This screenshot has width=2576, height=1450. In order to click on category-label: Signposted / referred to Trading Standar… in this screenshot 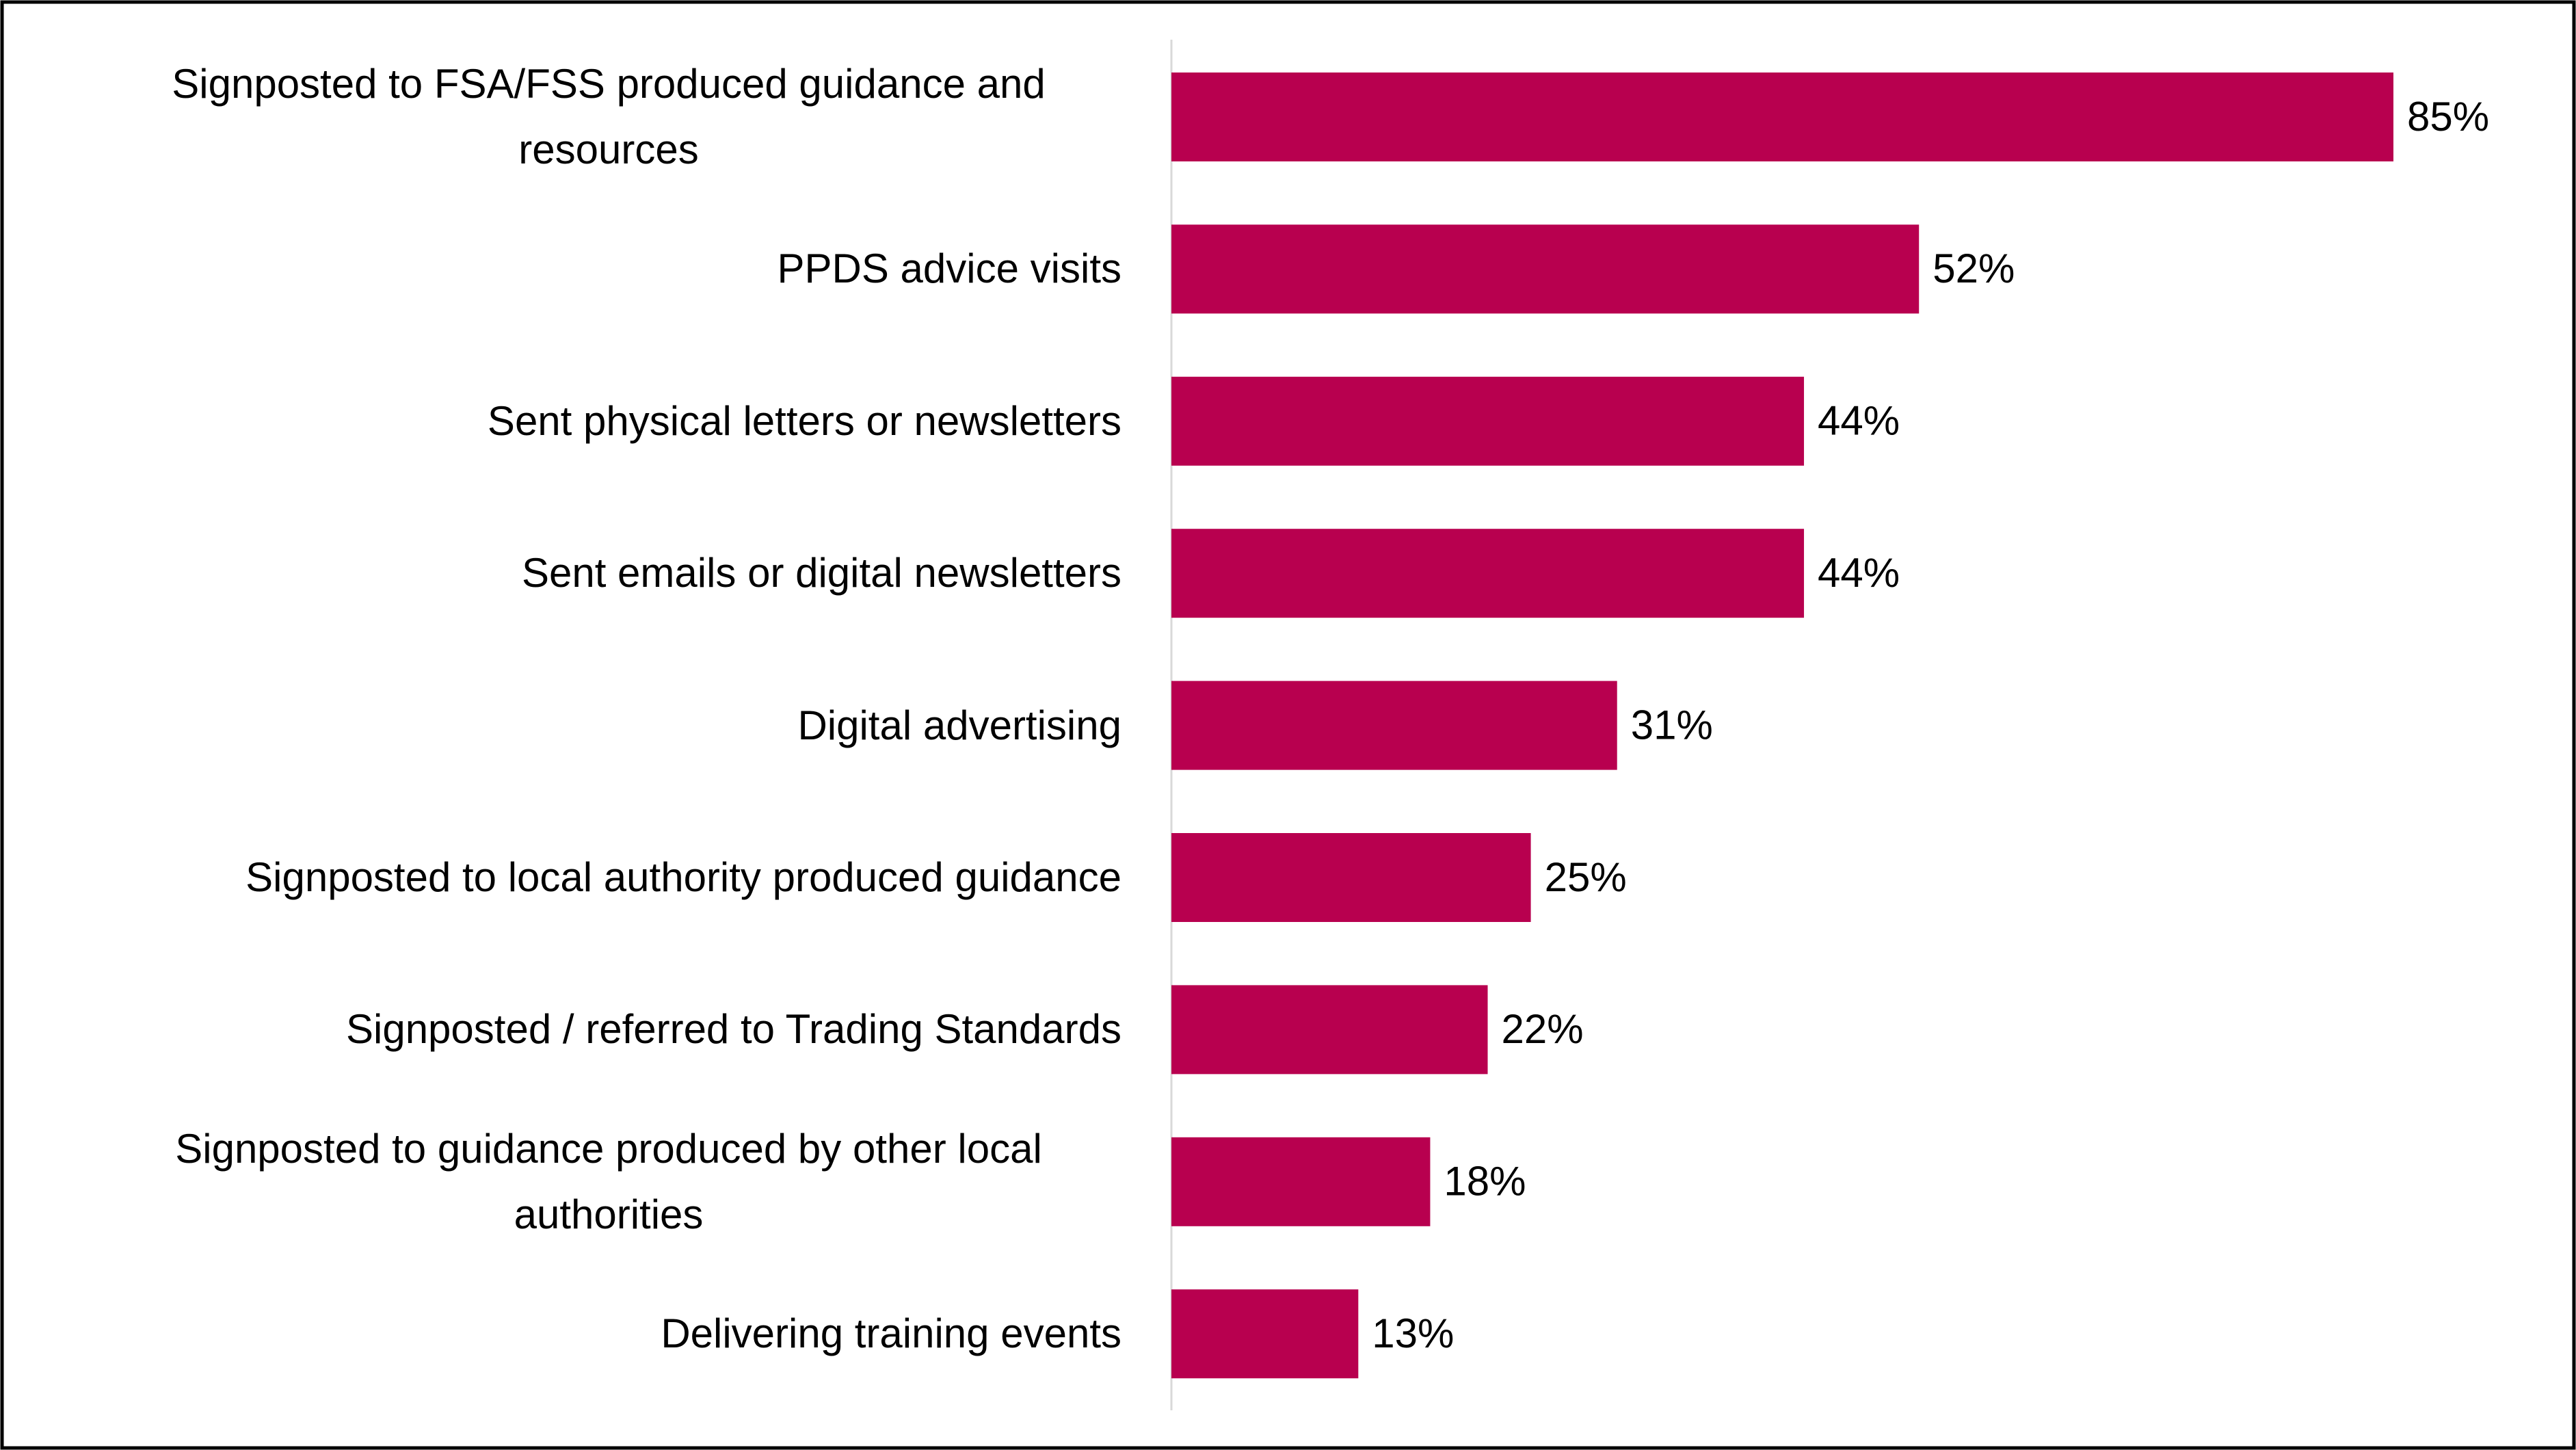, I will do `click(733, 1029)`.